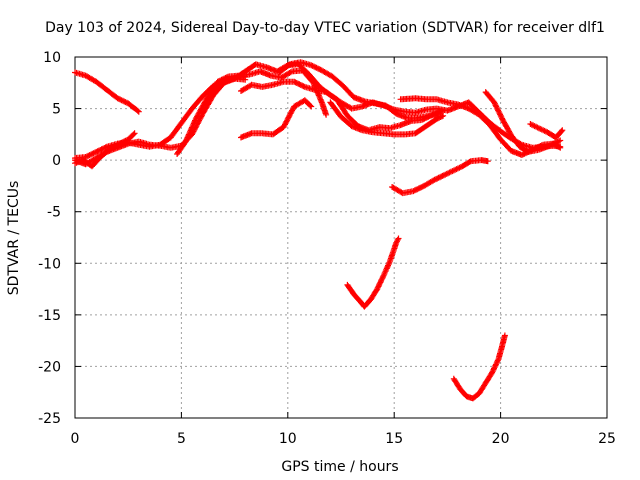 This screenshot has width=640, height=480. What do you see at coordinates (394, 439) in the screenshot?
I see `x-tick-label: 15` at bounding box center [394, 439].